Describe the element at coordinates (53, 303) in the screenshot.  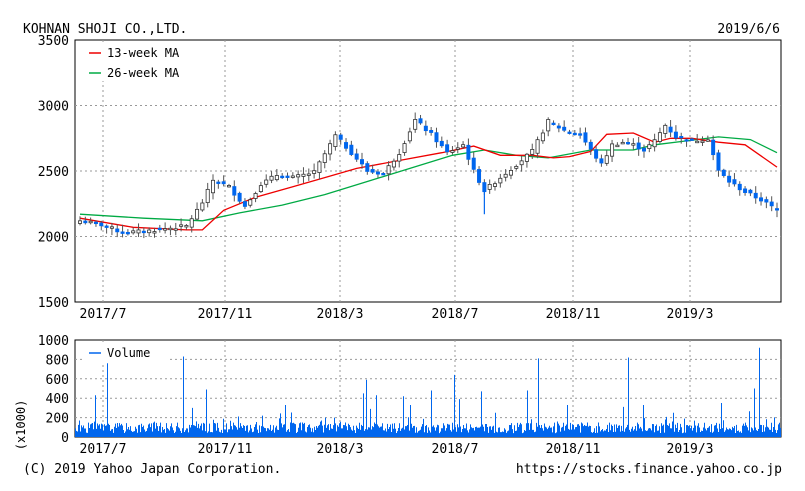
I see `price-y-tick: 1500` at that location.